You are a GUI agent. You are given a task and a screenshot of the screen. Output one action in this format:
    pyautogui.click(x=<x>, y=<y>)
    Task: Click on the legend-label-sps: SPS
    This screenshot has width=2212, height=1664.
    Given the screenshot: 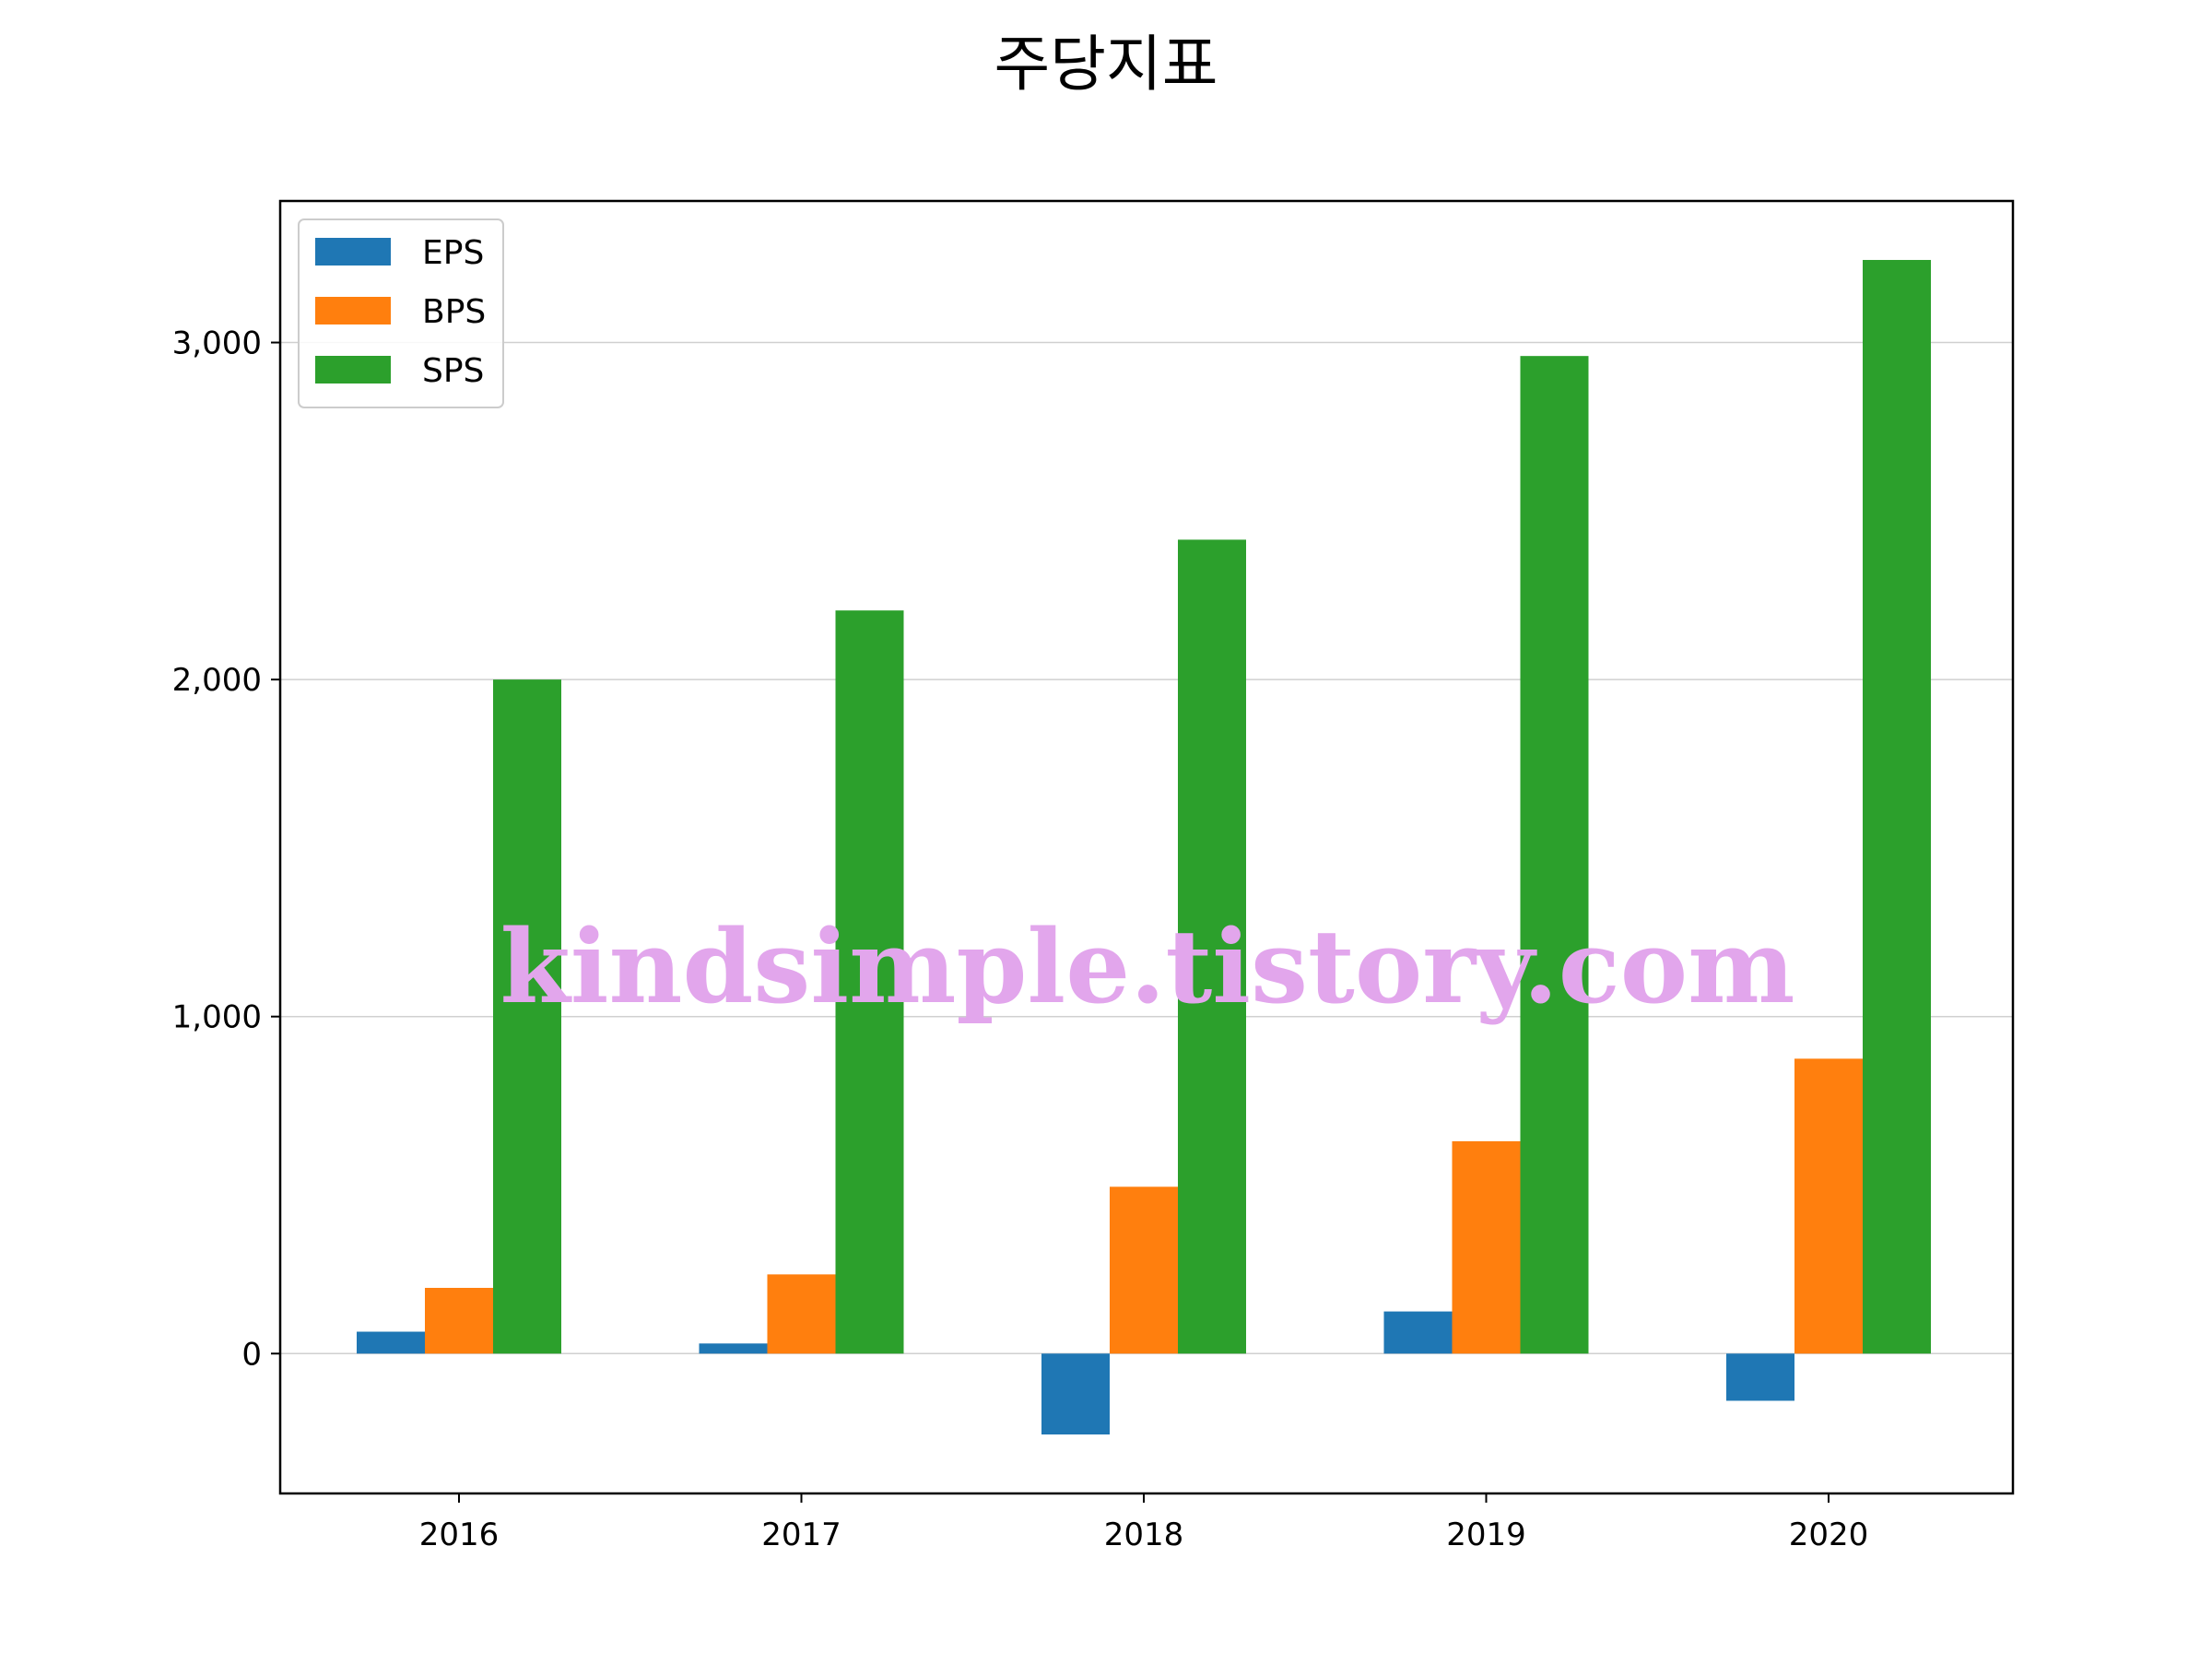 What is the action you would take?
    pyautogui.click(x=453, y=371)
    